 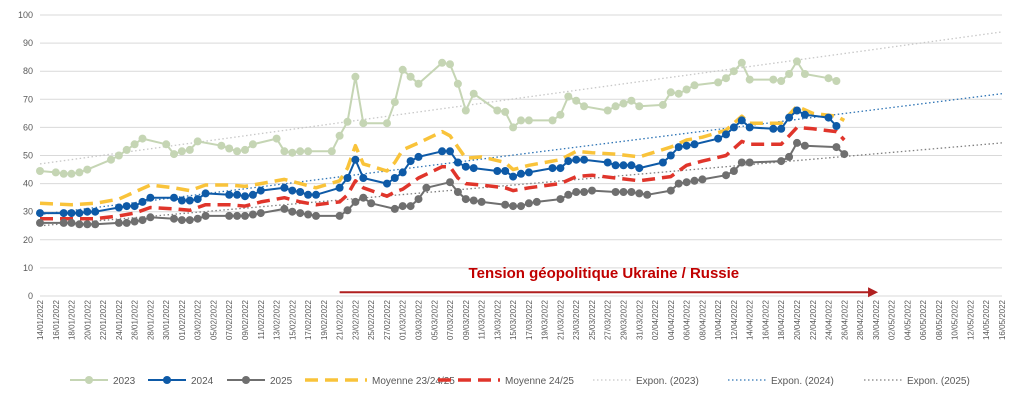 I want to click on x-tick-label: 27/02/2022, so click(x=387, y=319).